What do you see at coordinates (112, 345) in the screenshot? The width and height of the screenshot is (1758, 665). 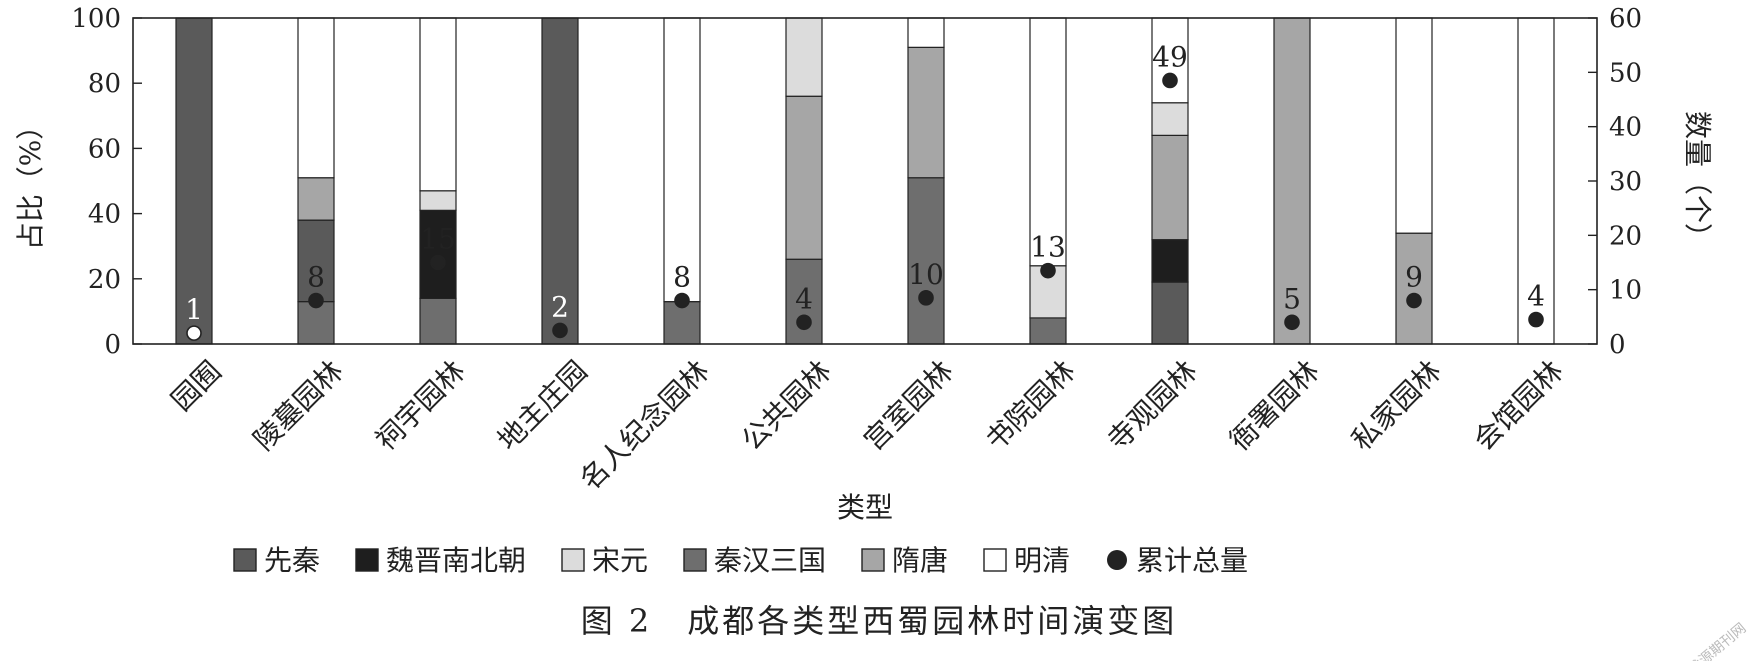 I see `y-tick-label: 0` at bounding box center [112, 345].